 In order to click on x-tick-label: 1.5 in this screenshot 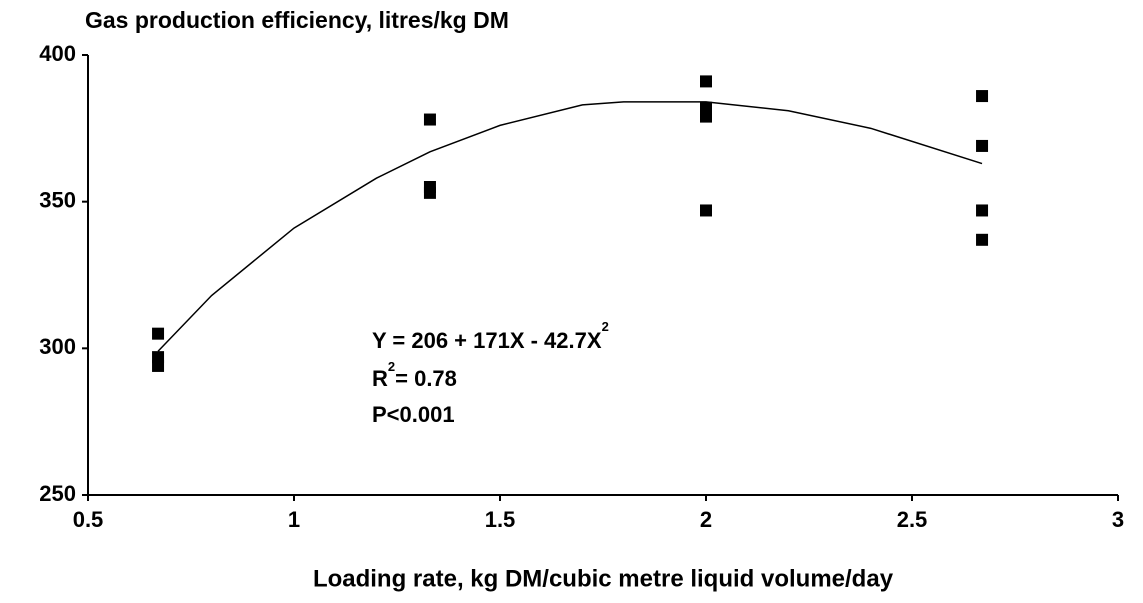, I will do `click(500, 519)`.